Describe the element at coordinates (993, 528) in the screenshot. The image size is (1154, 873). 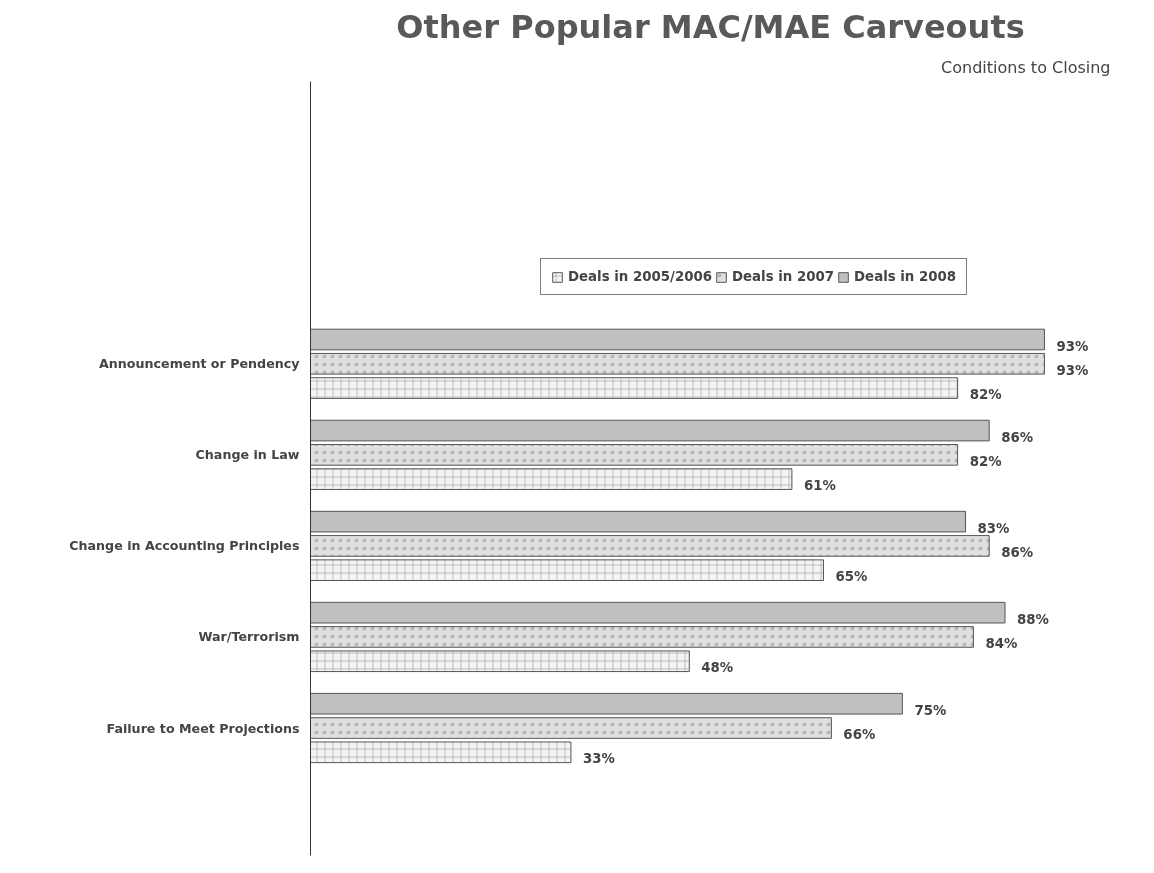
I see `data-label: 83%` at that location.